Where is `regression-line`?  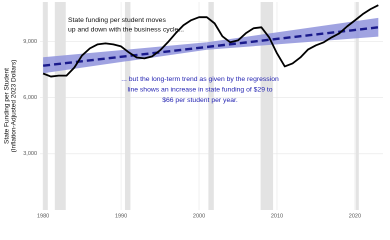
regression-line is located at coordinates (210, 46).